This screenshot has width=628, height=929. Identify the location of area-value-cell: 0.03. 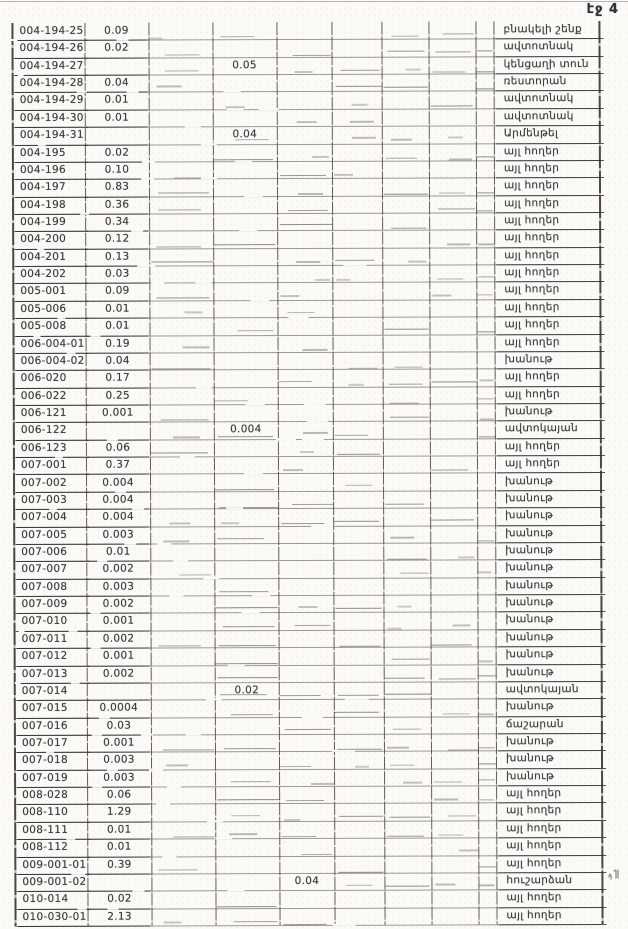
(117, 275).